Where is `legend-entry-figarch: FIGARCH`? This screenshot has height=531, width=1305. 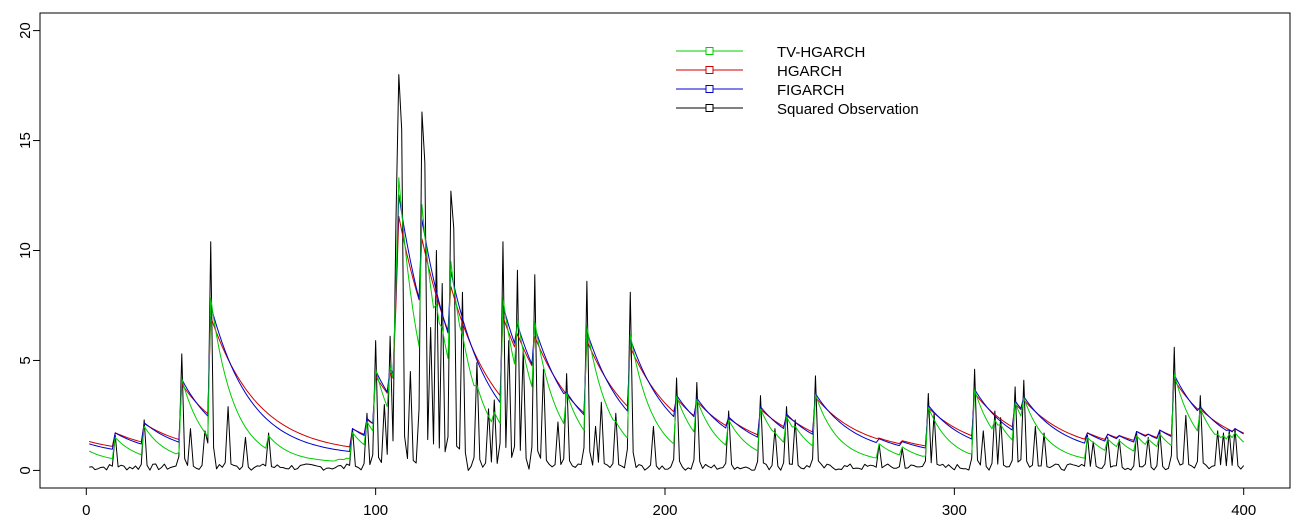 legend-entry-figarch: FIGARCH is located at coordinates (760, 90).